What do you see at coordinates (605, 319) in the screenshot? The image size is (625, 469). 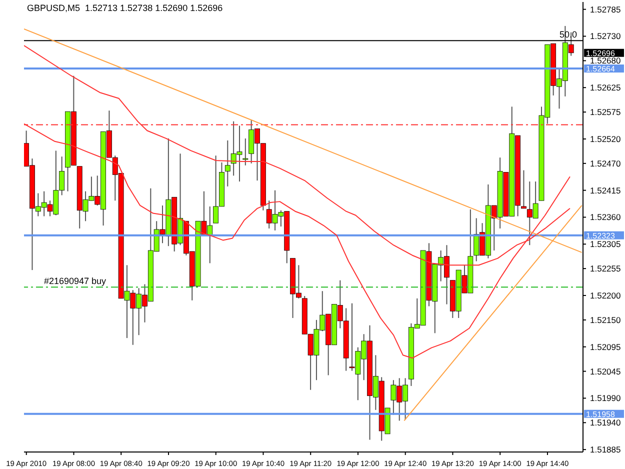 I see `y-tick-label: 1.52150` at bounding box center [605, 319].